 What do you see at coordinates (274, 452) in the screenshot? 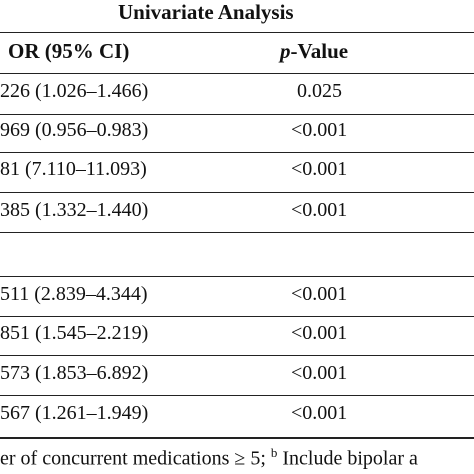
I see `footnote-superscript: b` at bounding box center [274, 452].